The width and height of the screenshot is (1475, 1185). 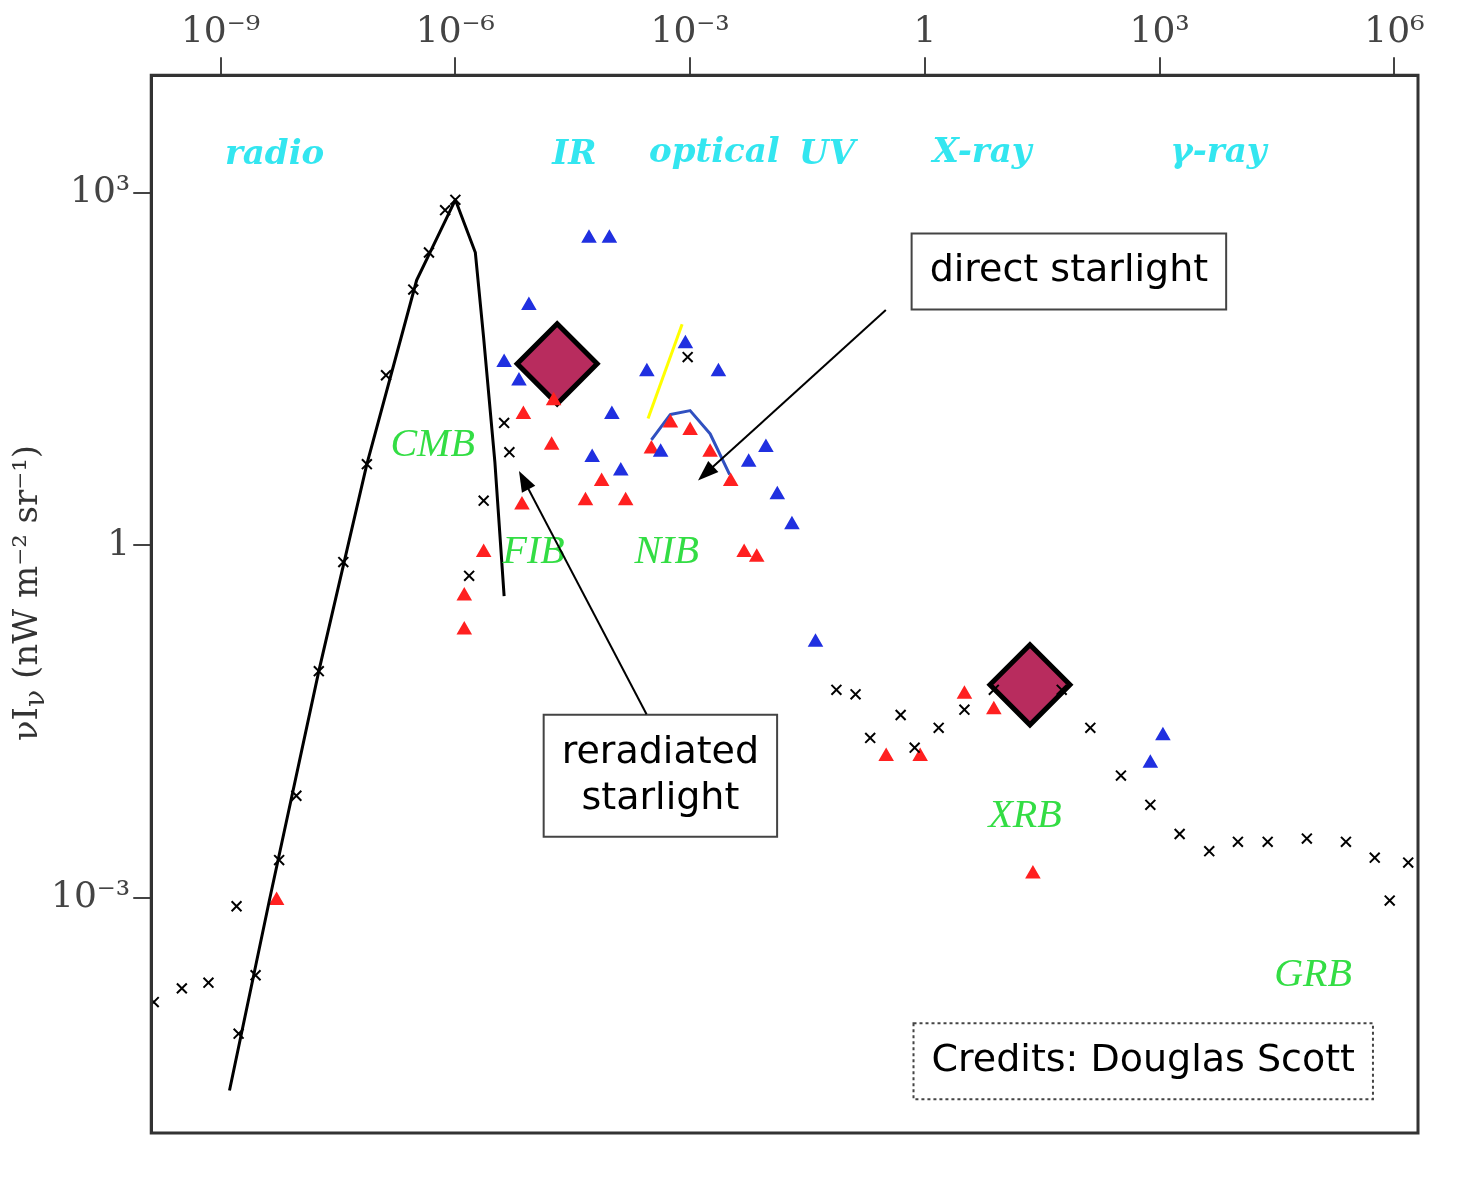 I want to click on annotation: NIB, so click(x=666, y=549).